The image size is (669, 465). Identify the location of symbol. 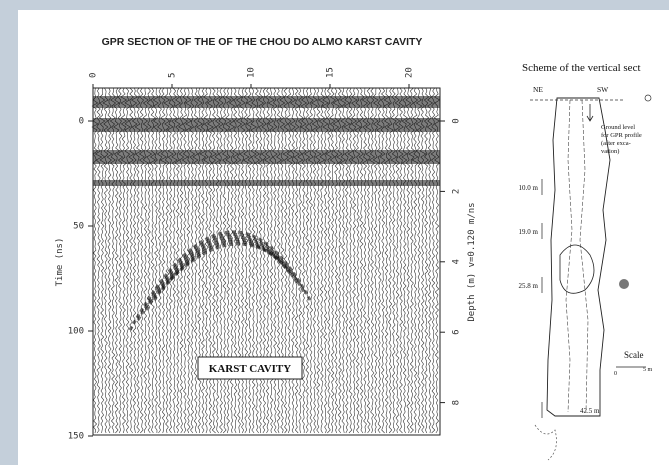
(648, 98).